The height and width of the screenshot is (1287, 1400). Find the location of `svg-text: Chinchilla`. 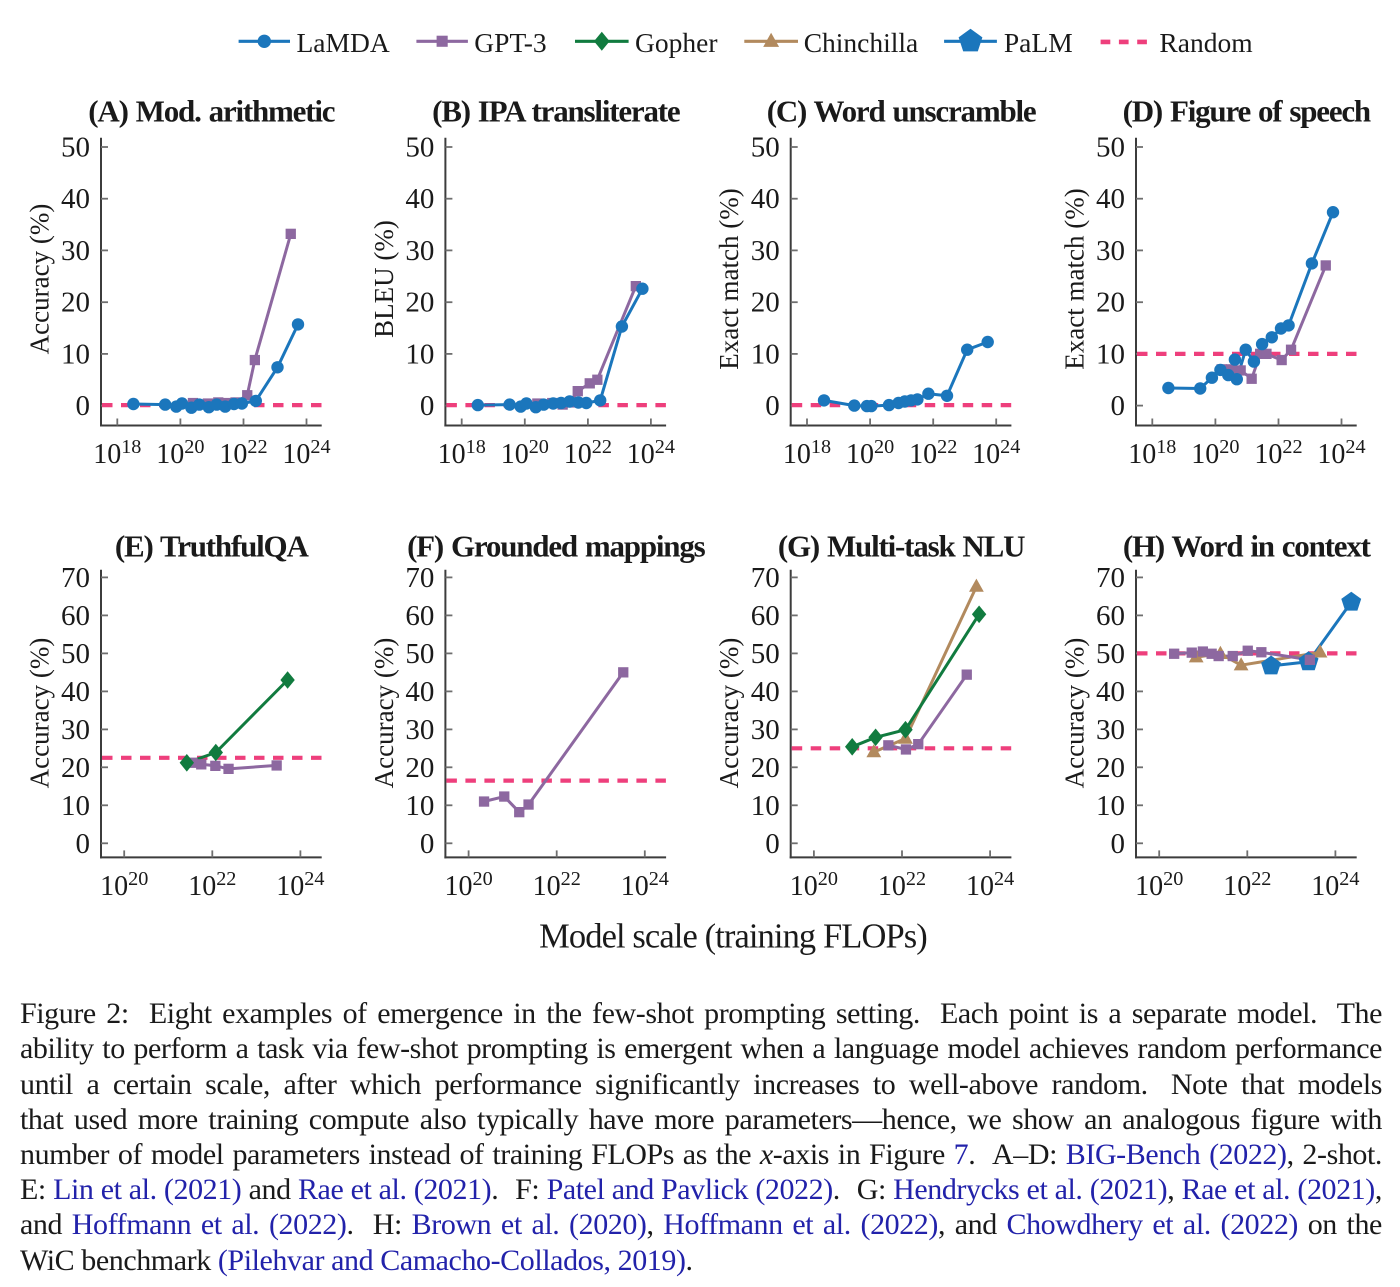

svg-text: Chinchilla is located at coordinates (861, 42).